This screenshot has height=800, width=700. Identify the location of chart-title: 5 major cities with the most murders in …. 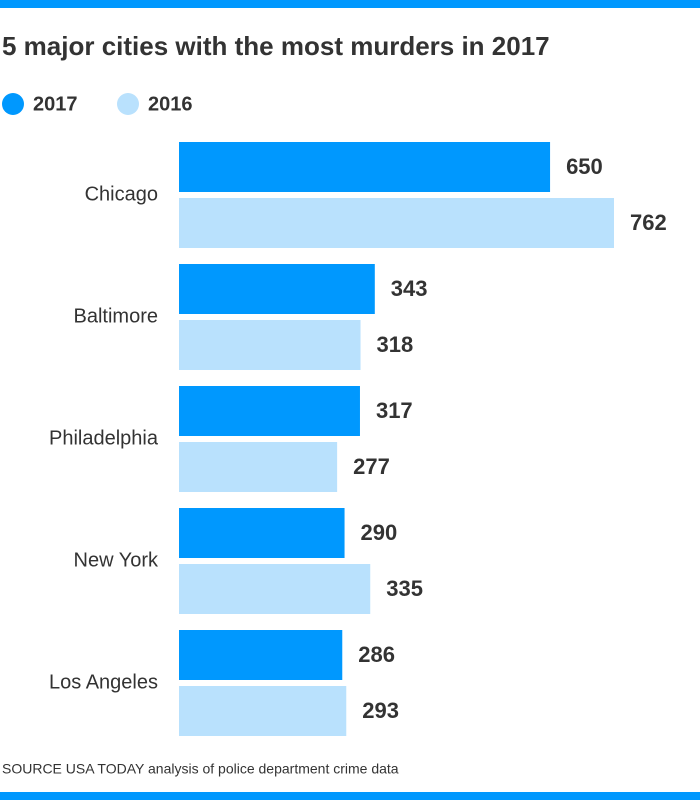
(276, 46).